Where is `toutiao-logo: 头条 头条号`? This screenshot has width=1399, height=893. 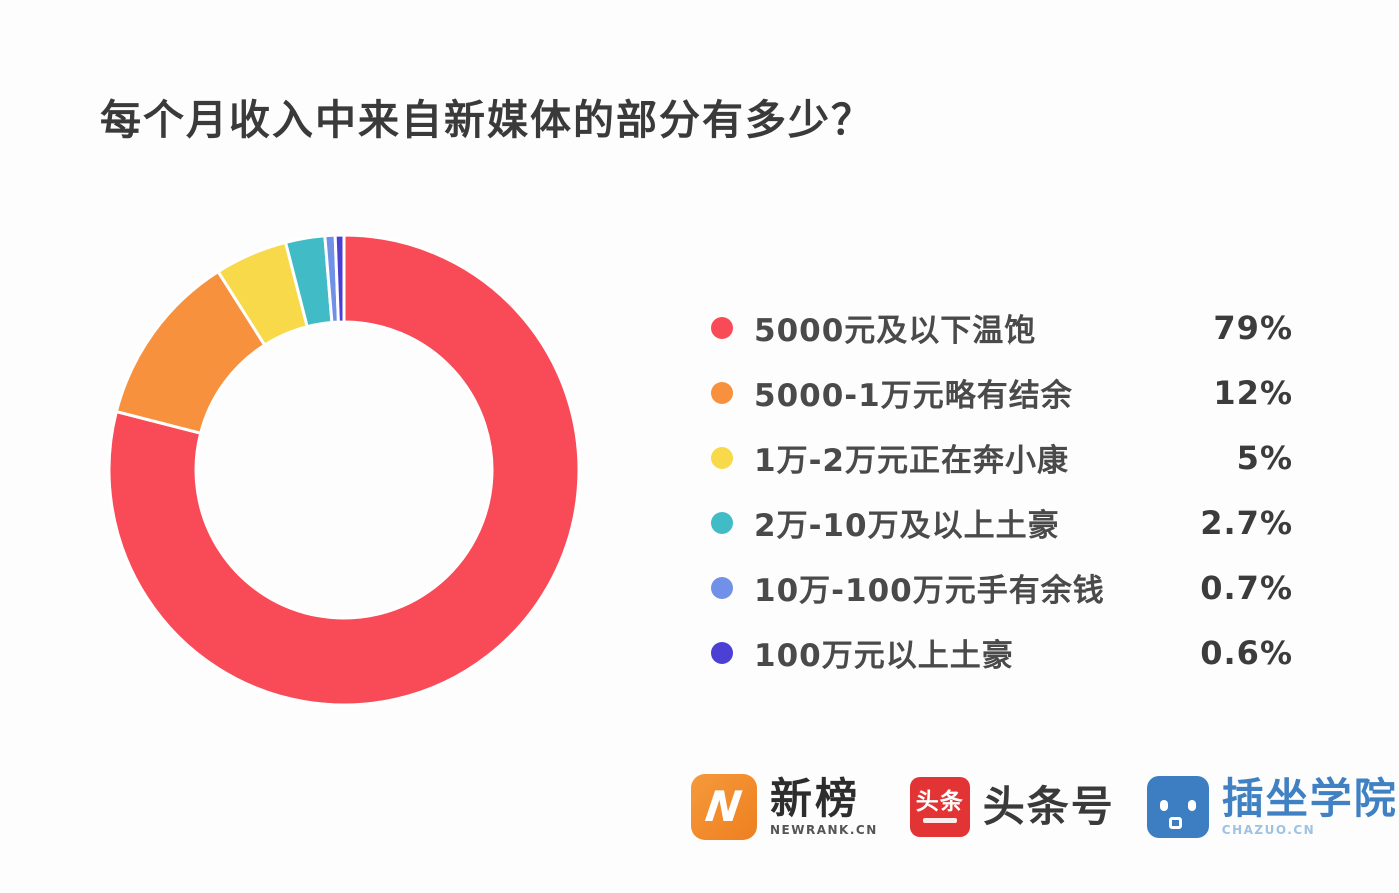 toutiao-logo: 头条 头条号 is located at coordinates (1012, 807).